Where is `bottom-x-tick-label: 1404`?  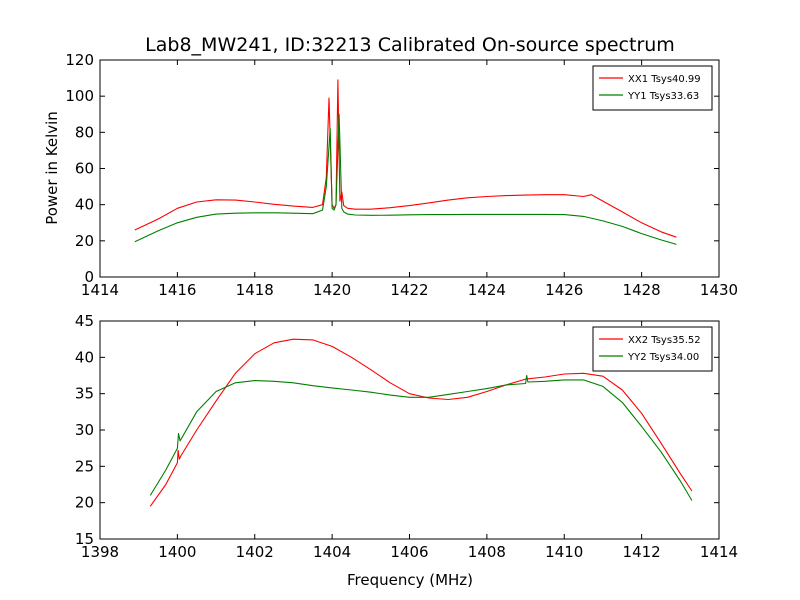
bottom-x-tick-label: 1404 is located at coordinates (332, 552).